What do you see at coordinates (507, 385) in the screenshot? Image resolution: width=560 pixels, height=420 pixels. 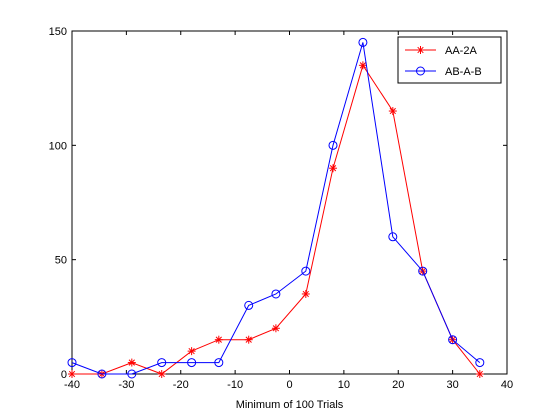 I see `x-tick-label: 40` at bounding box center [507, 385].